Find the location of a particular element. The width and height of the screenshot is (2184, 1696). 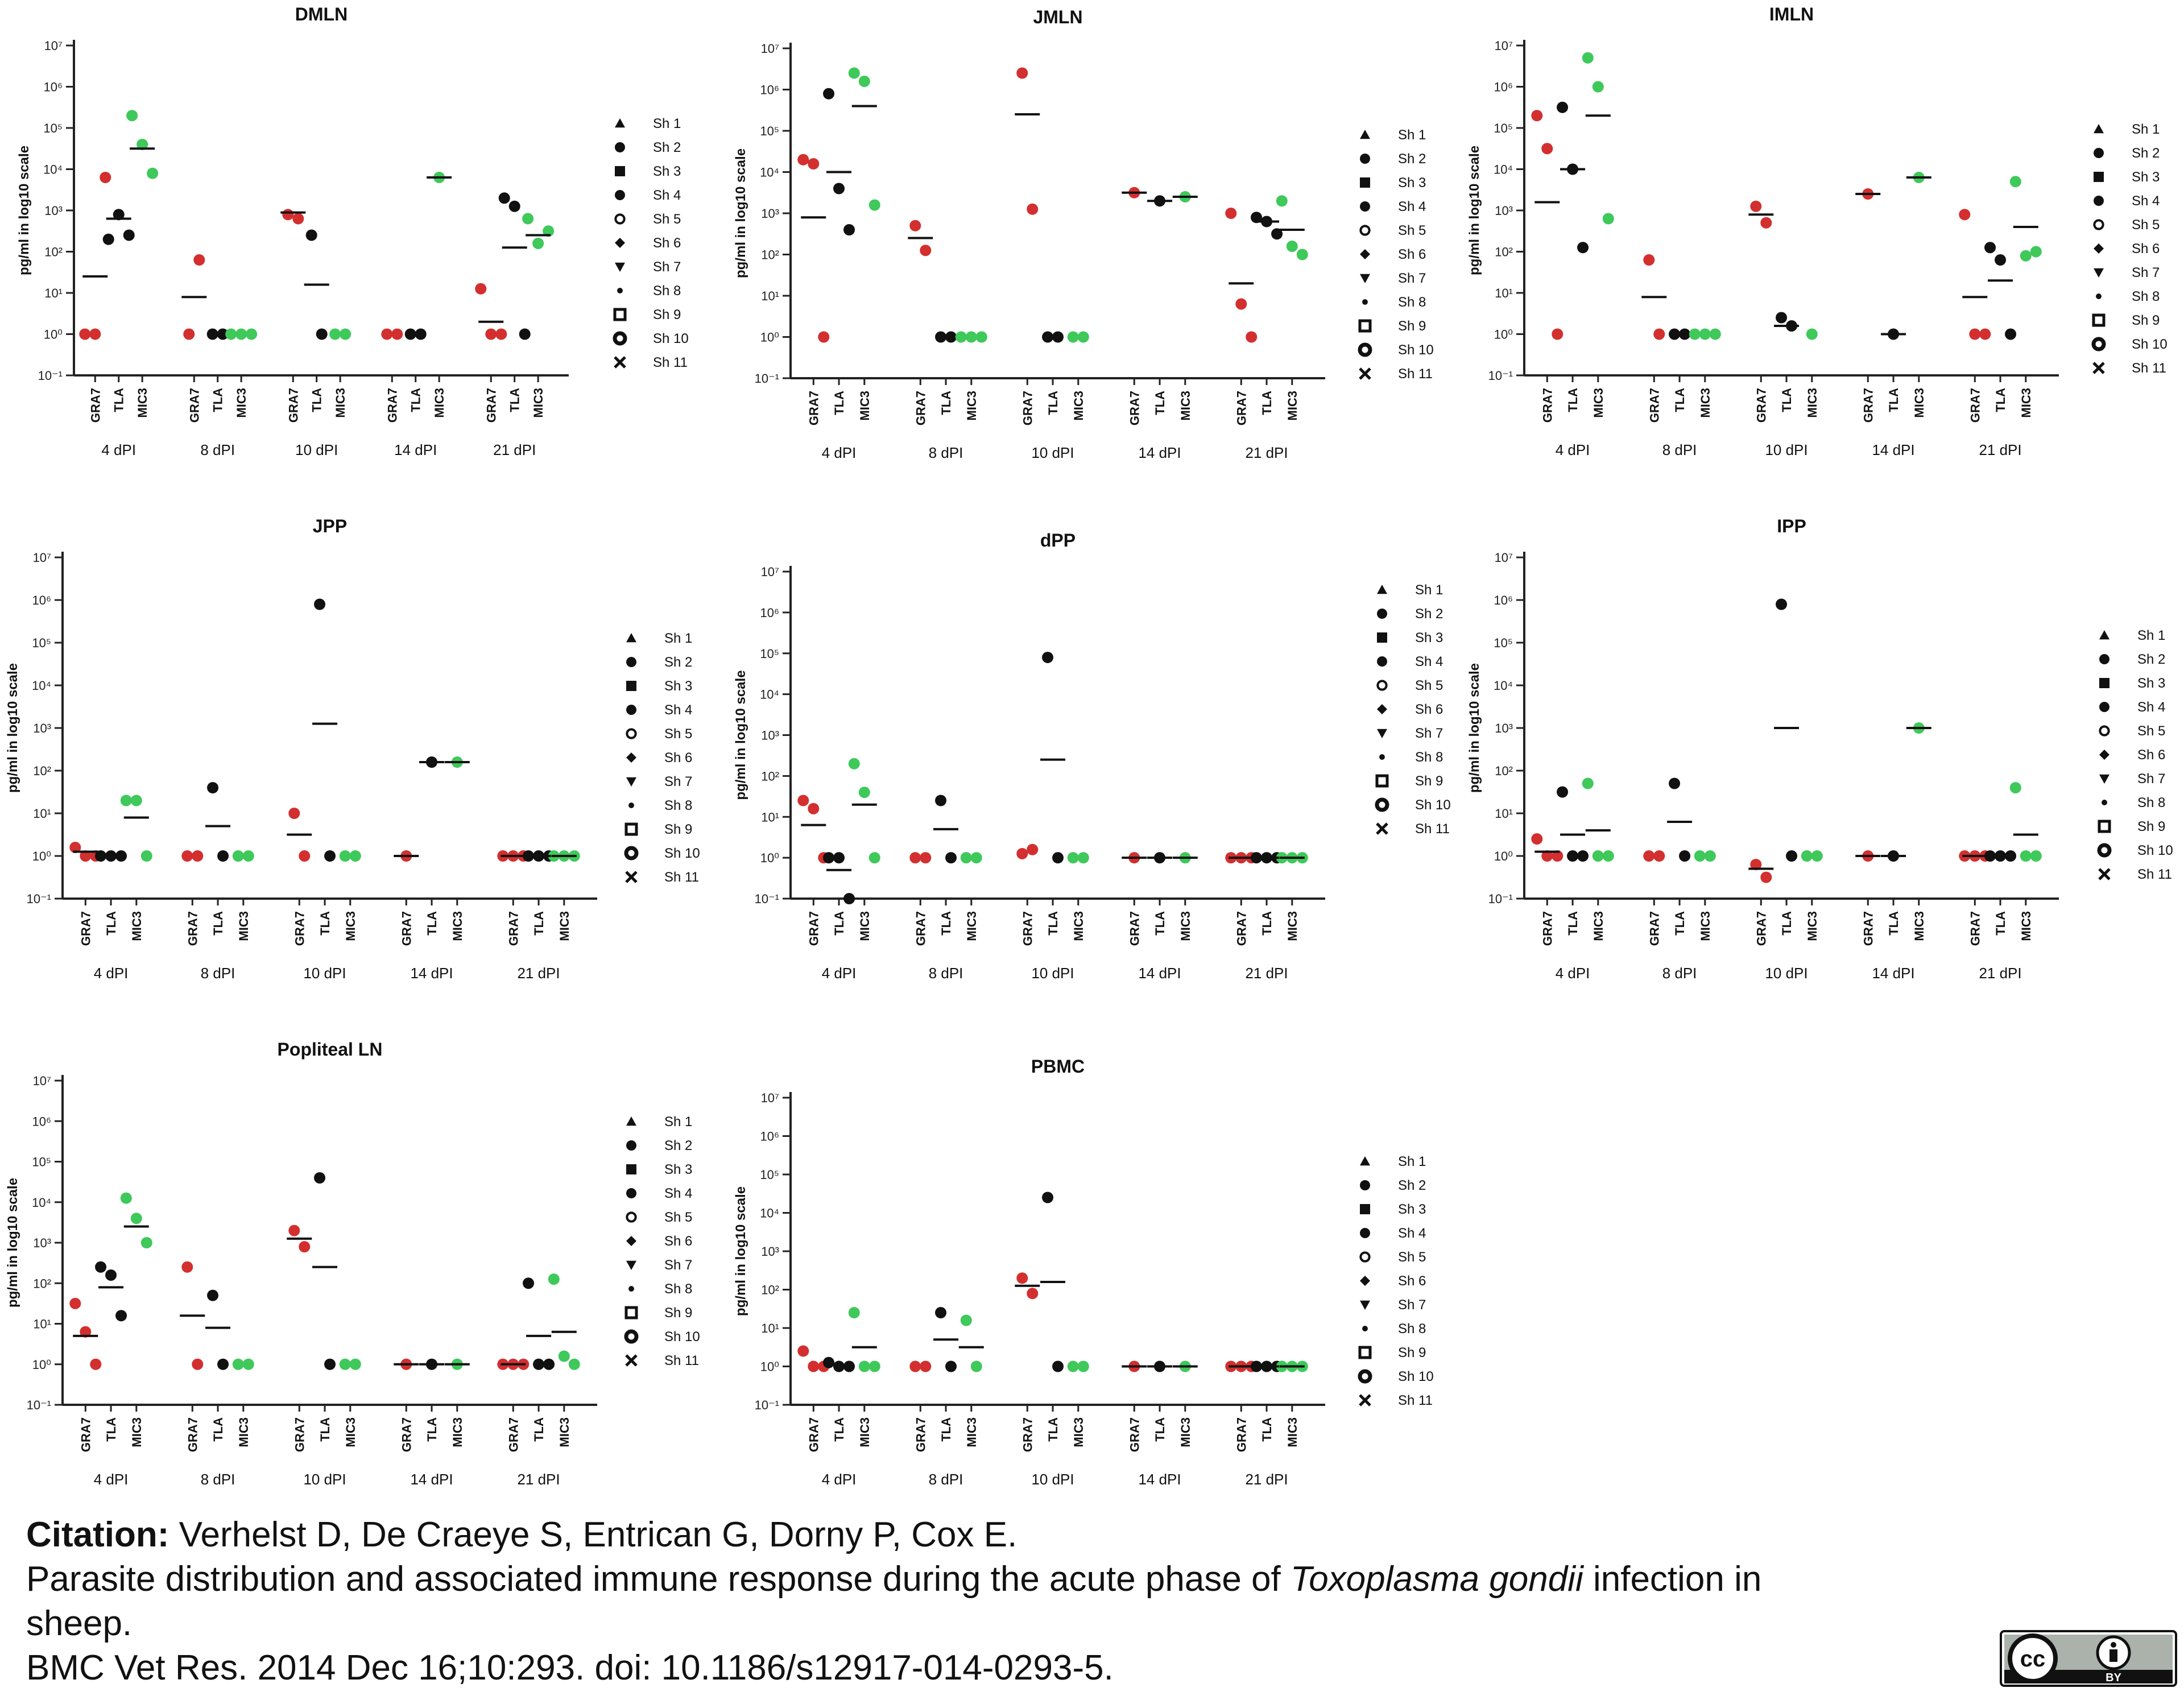

y-tick-label: 10⁴ is located at coordinates (1503, 686).